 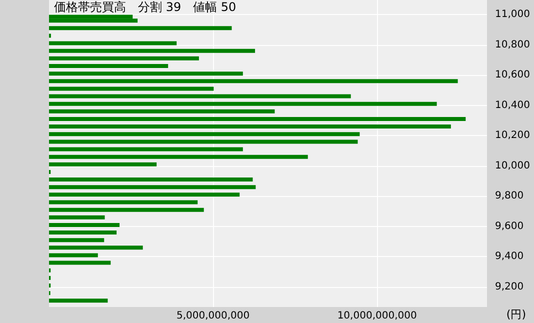 What do you see at coordinates (512, 105) in the screenshot?
I see `y-tick-label: 10,400` at bounding box center [512, 105].